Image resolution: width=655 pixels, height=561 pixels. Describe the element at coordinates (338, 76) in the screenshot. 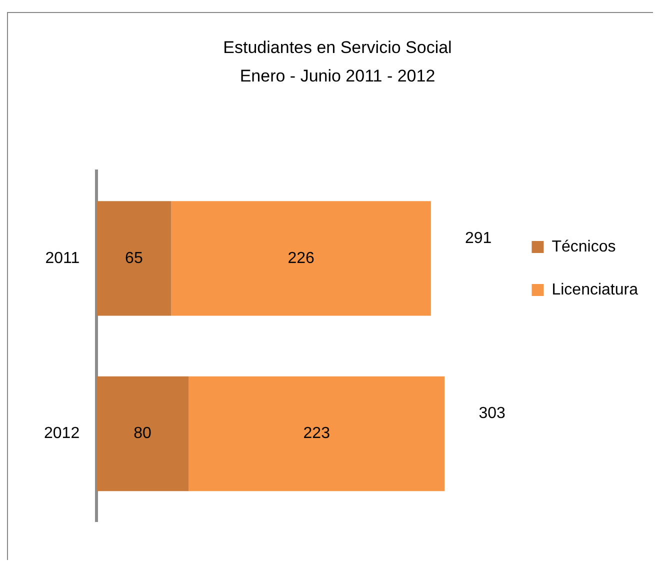

I see `chart-subtitle: Enero - Junio 2011 - 2012` at that location.